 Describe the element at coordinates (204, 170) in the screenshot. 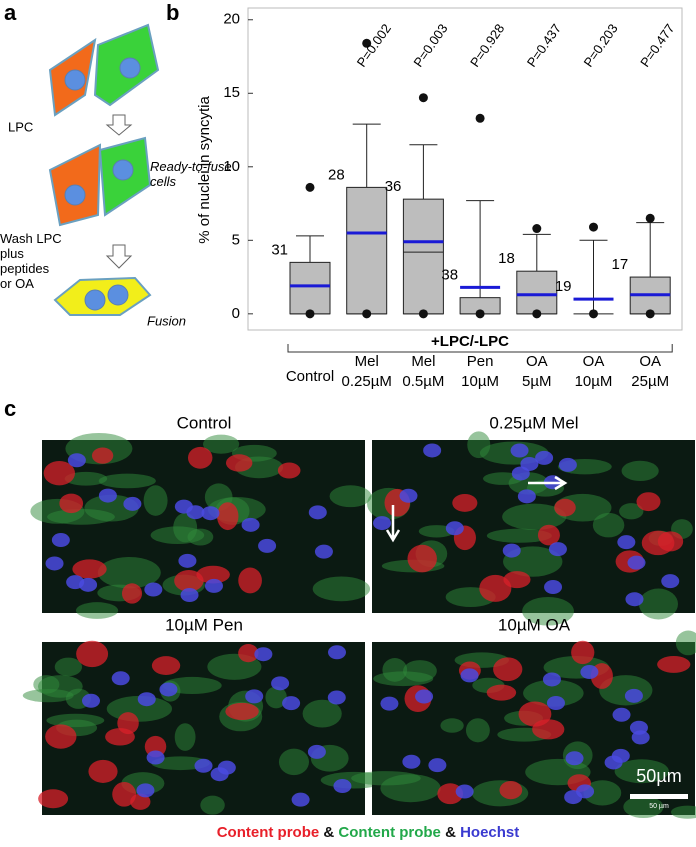

I see `y-axis-label: % of nuclei in syncytia` at that location.